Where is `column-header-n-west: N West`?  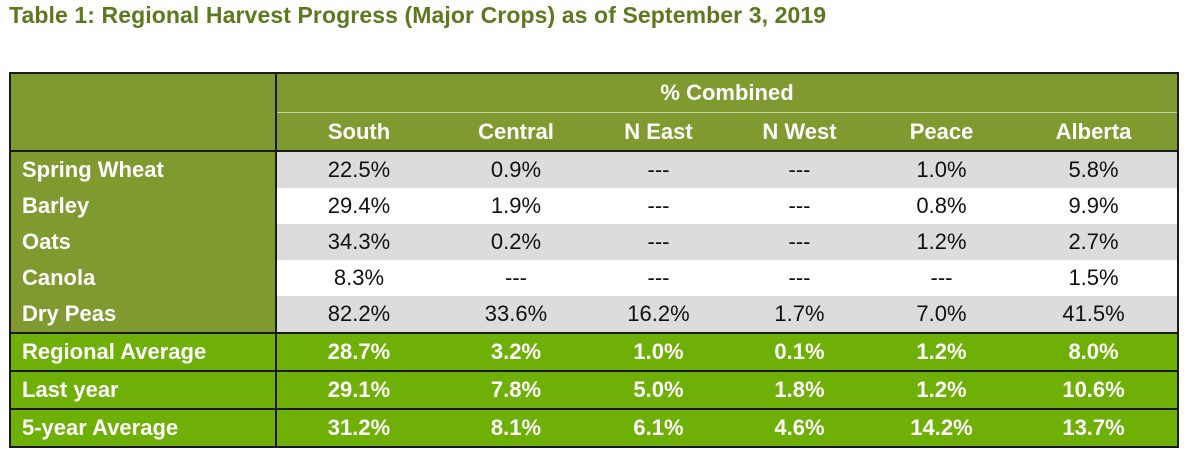
column-header-n-west: N West is located at coordinates (799, 131).